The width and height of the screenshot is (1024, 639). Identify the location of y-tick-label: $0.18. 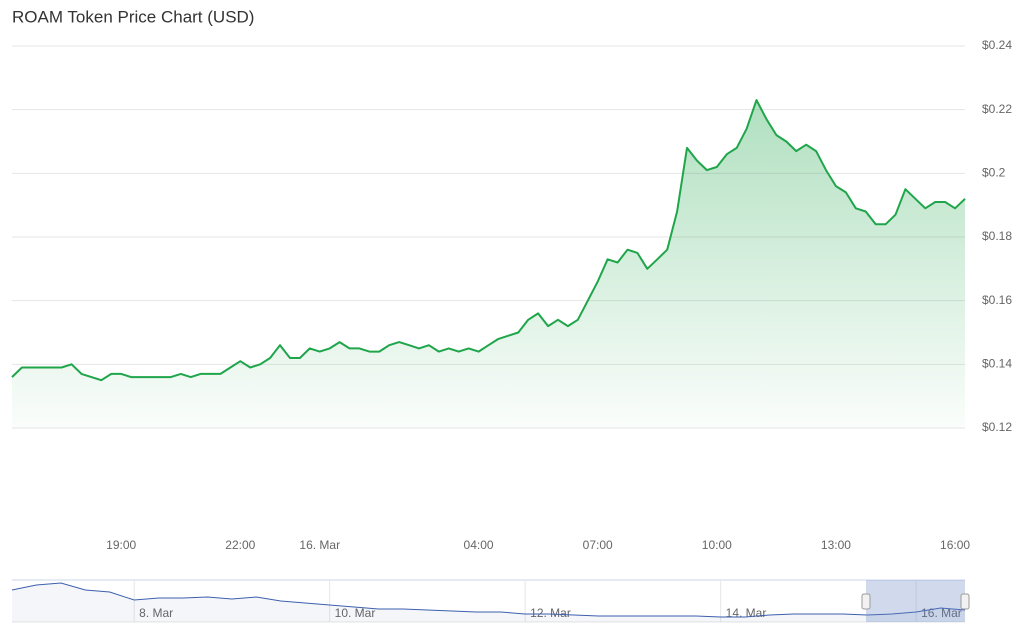
(997, 236).